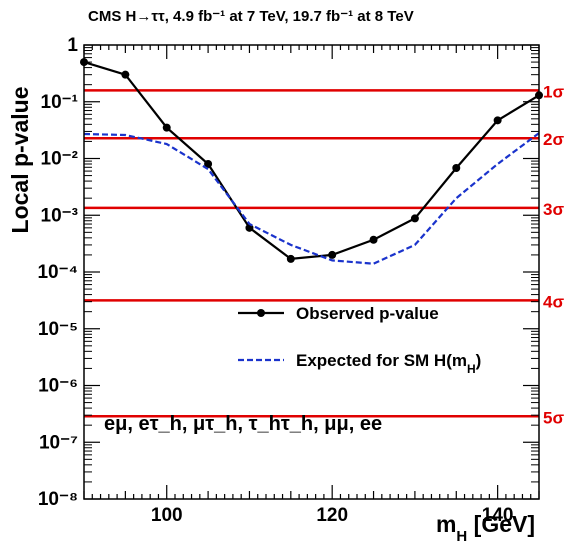  Describe the element at coordinates (58, 442) in the screenshot. I see `y-tick-label: 10⁻⁷` at that location.